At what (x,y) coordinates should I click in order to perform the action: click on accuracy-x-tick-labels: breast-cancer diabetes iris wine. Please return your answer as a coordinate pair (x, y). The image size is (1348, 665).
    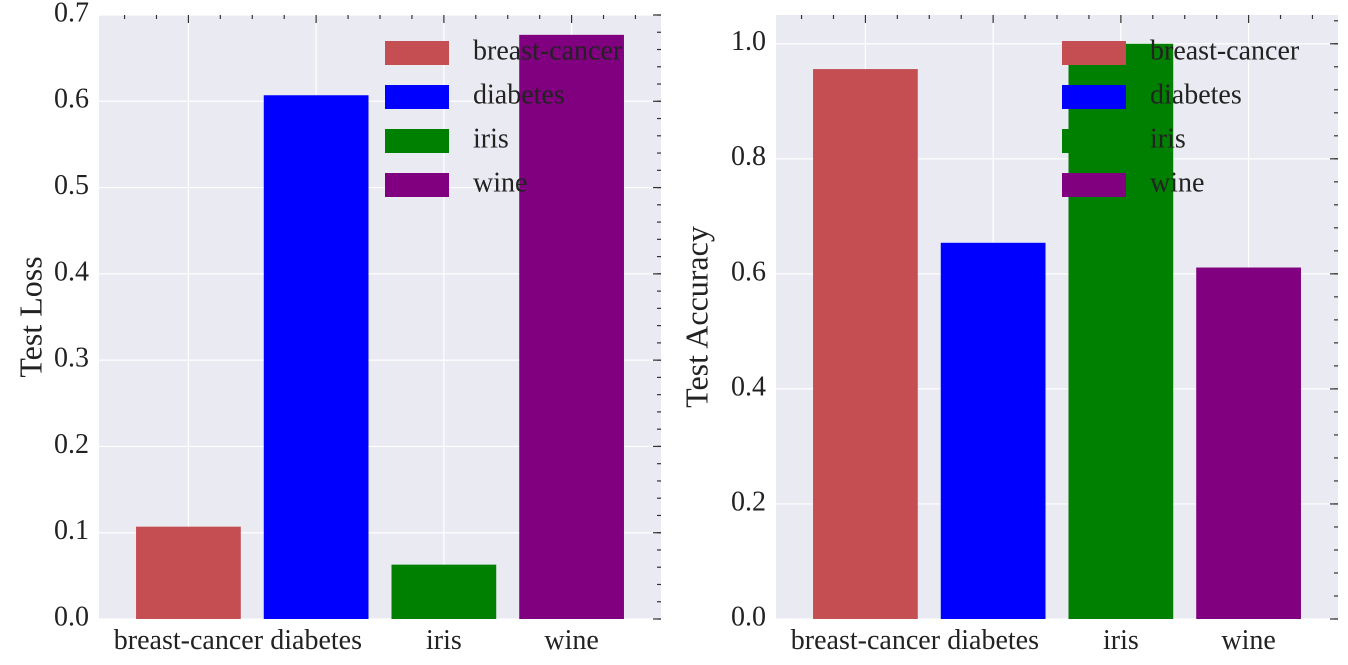
    Looking at the image, I should click on (1033, 640).